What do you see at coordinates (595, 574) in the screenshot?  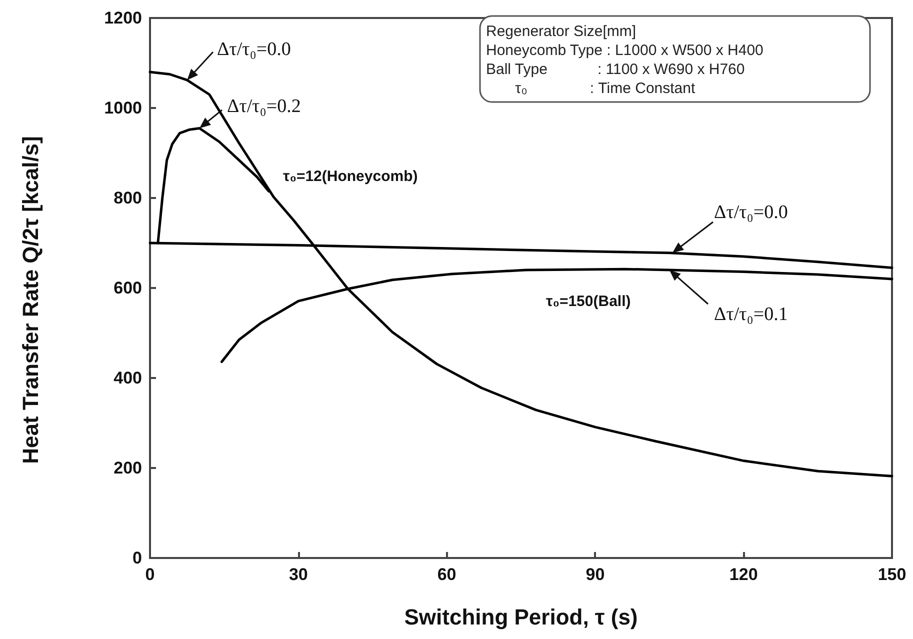 I see `x-tick-label: 90` at bounding box center [595, 574].